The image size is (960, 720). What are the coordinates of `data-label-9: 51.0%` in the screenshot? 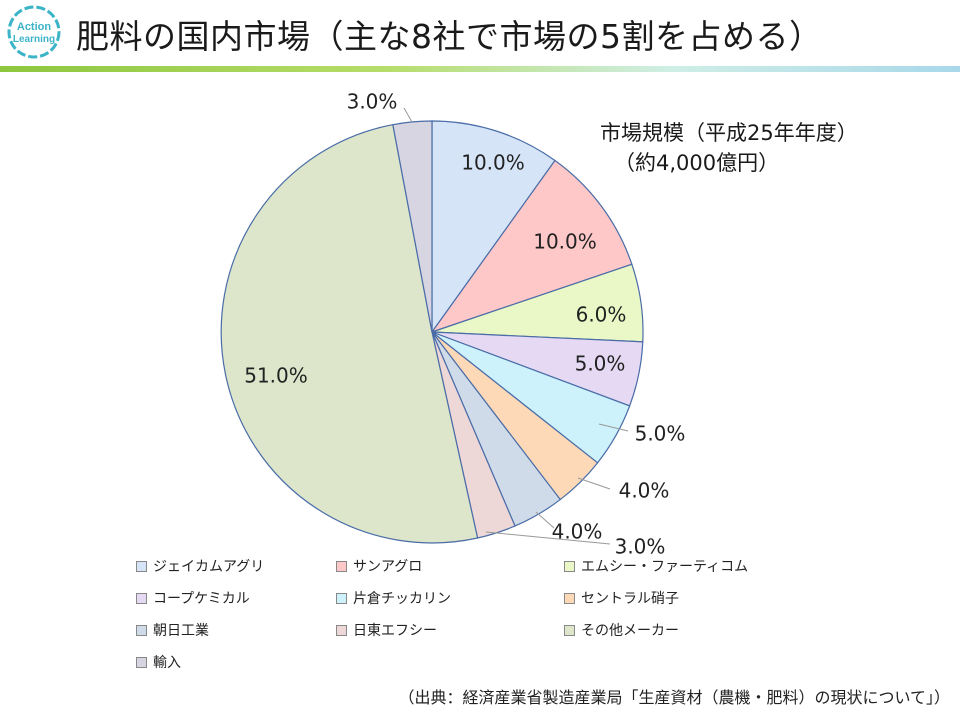 It's located at (276, 376).